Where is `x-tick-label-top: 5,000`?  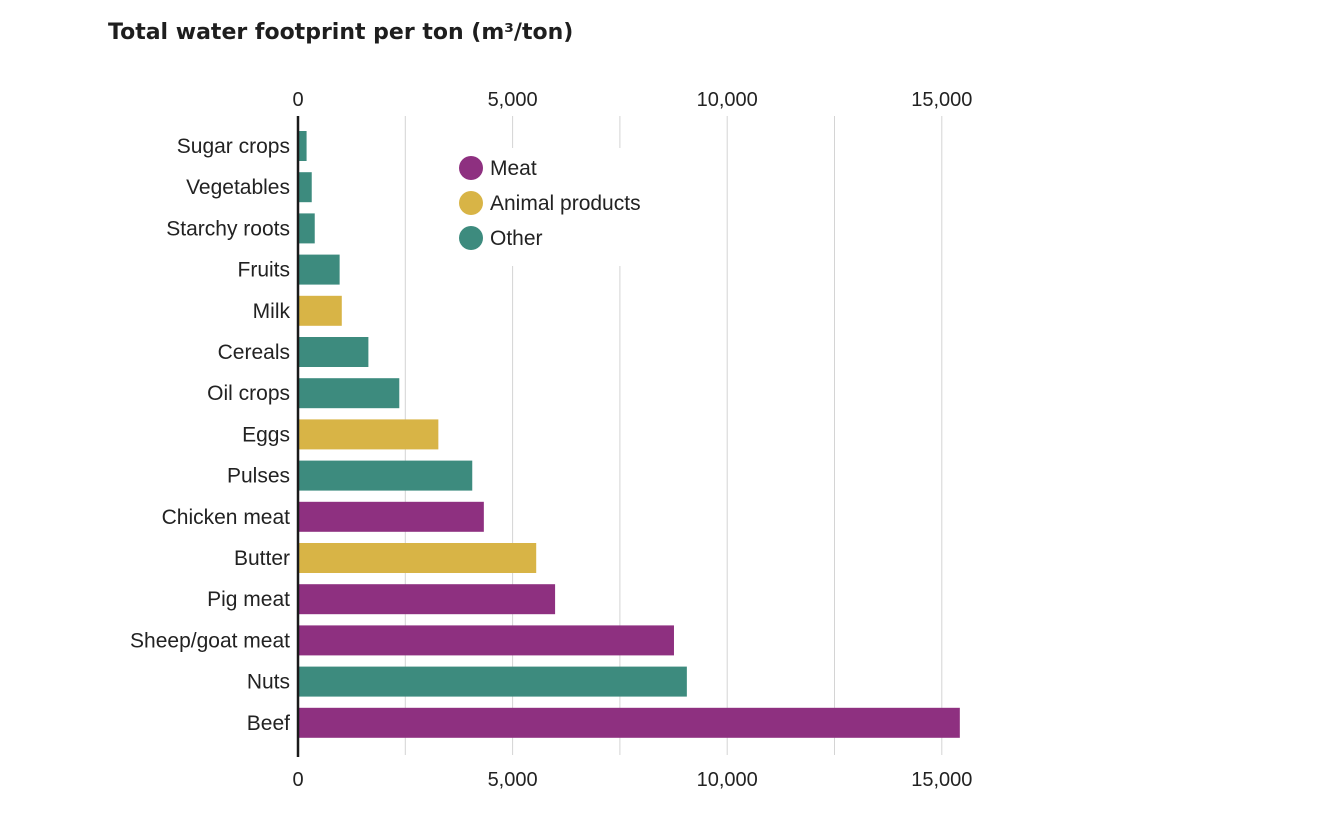
x-tick-label-top: 5,000 is located at coordinates (513, 100).